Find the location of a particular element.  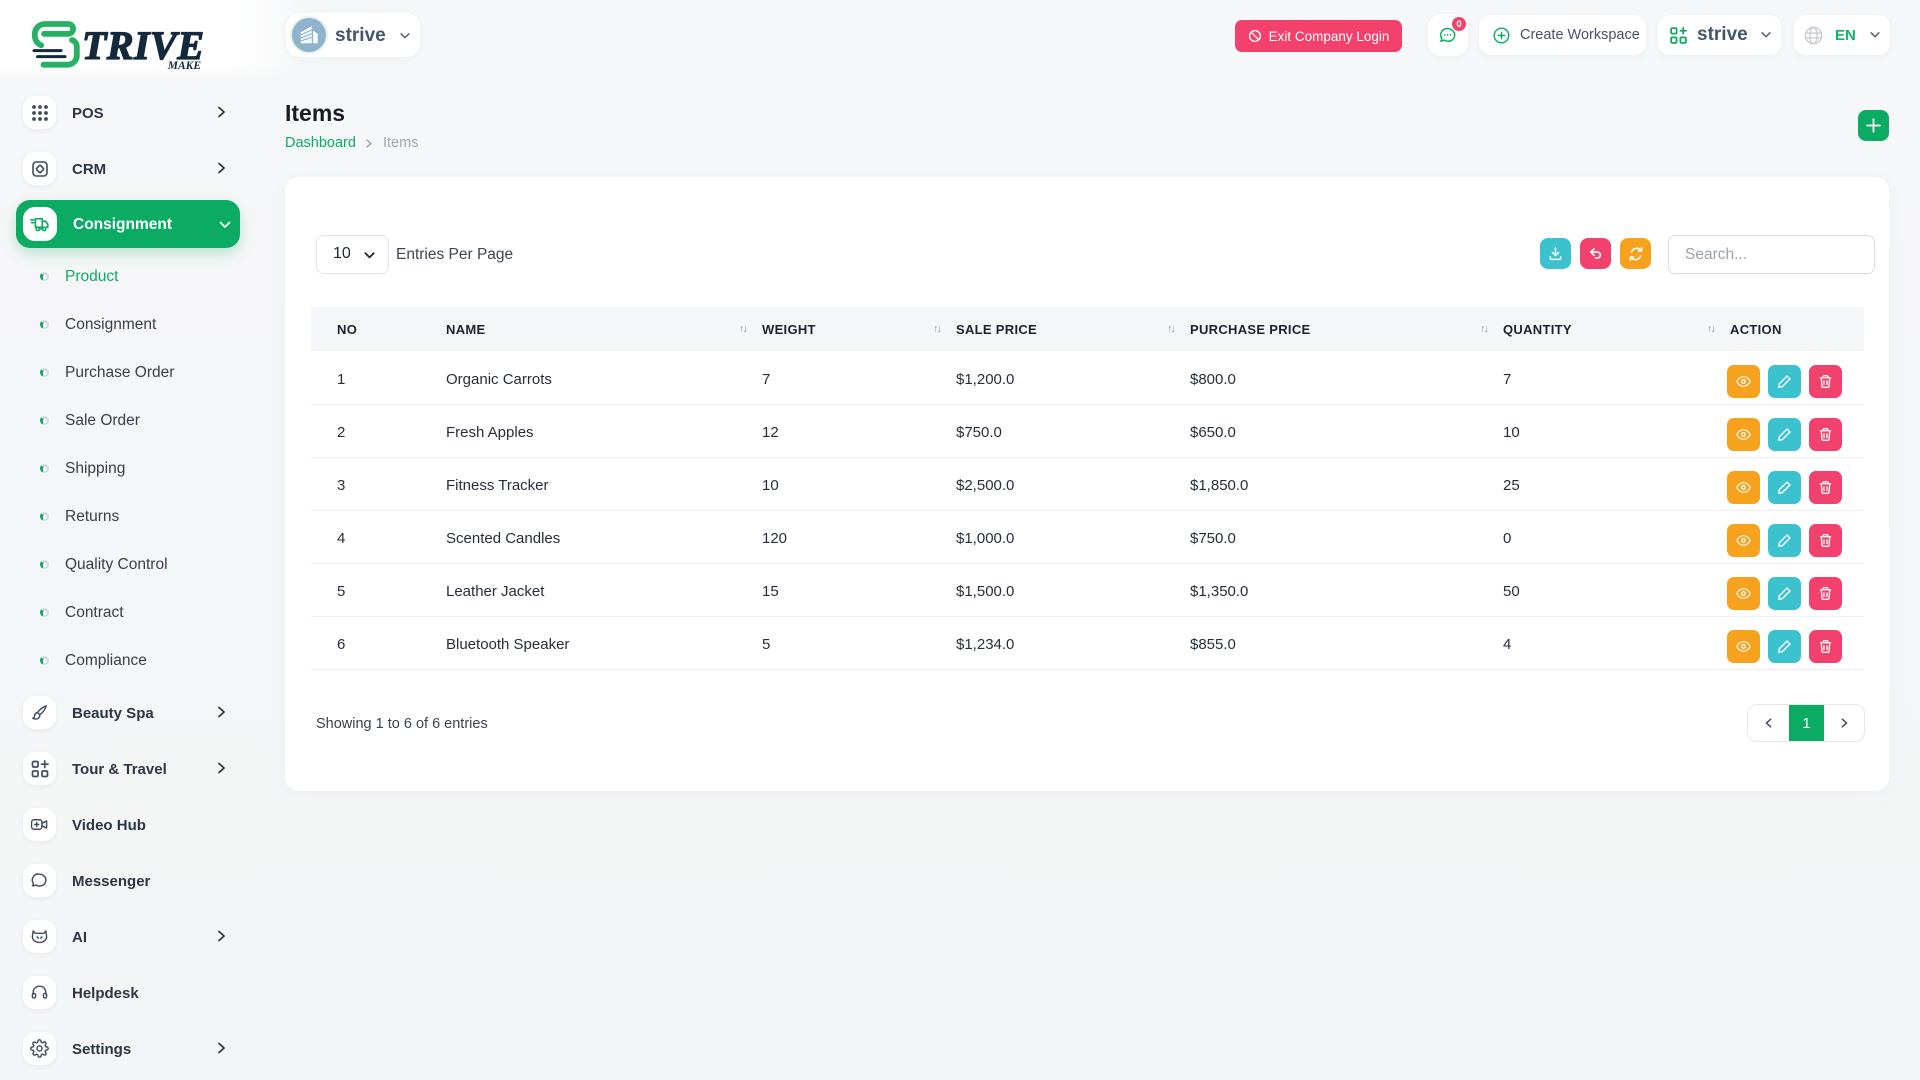

svg-text: TRIVE is located at coordinates (143, 45).